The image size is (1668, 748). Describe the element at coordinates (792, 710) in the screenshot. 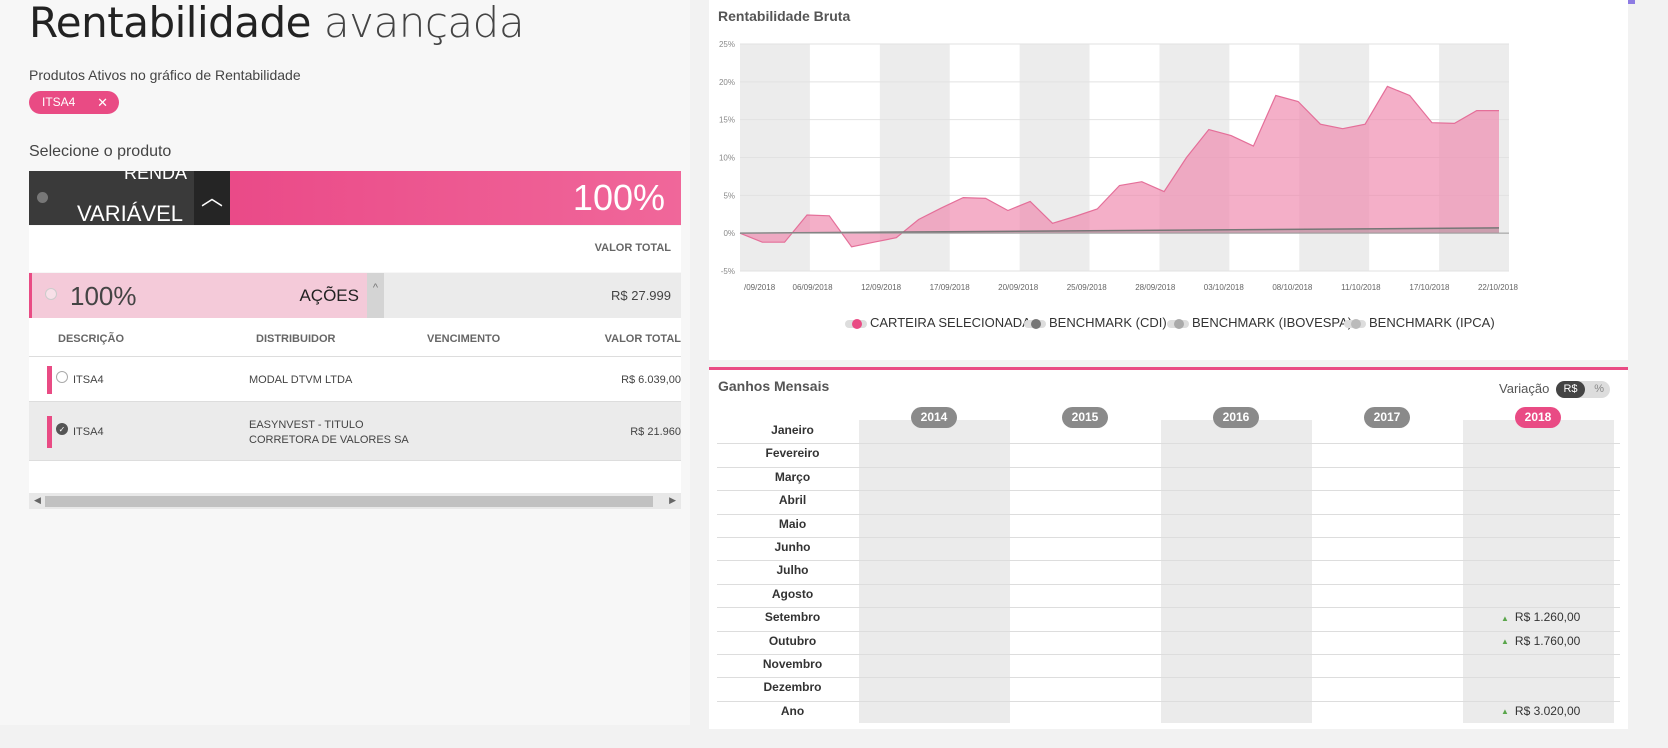

I see `month-label: Ano` at that location.